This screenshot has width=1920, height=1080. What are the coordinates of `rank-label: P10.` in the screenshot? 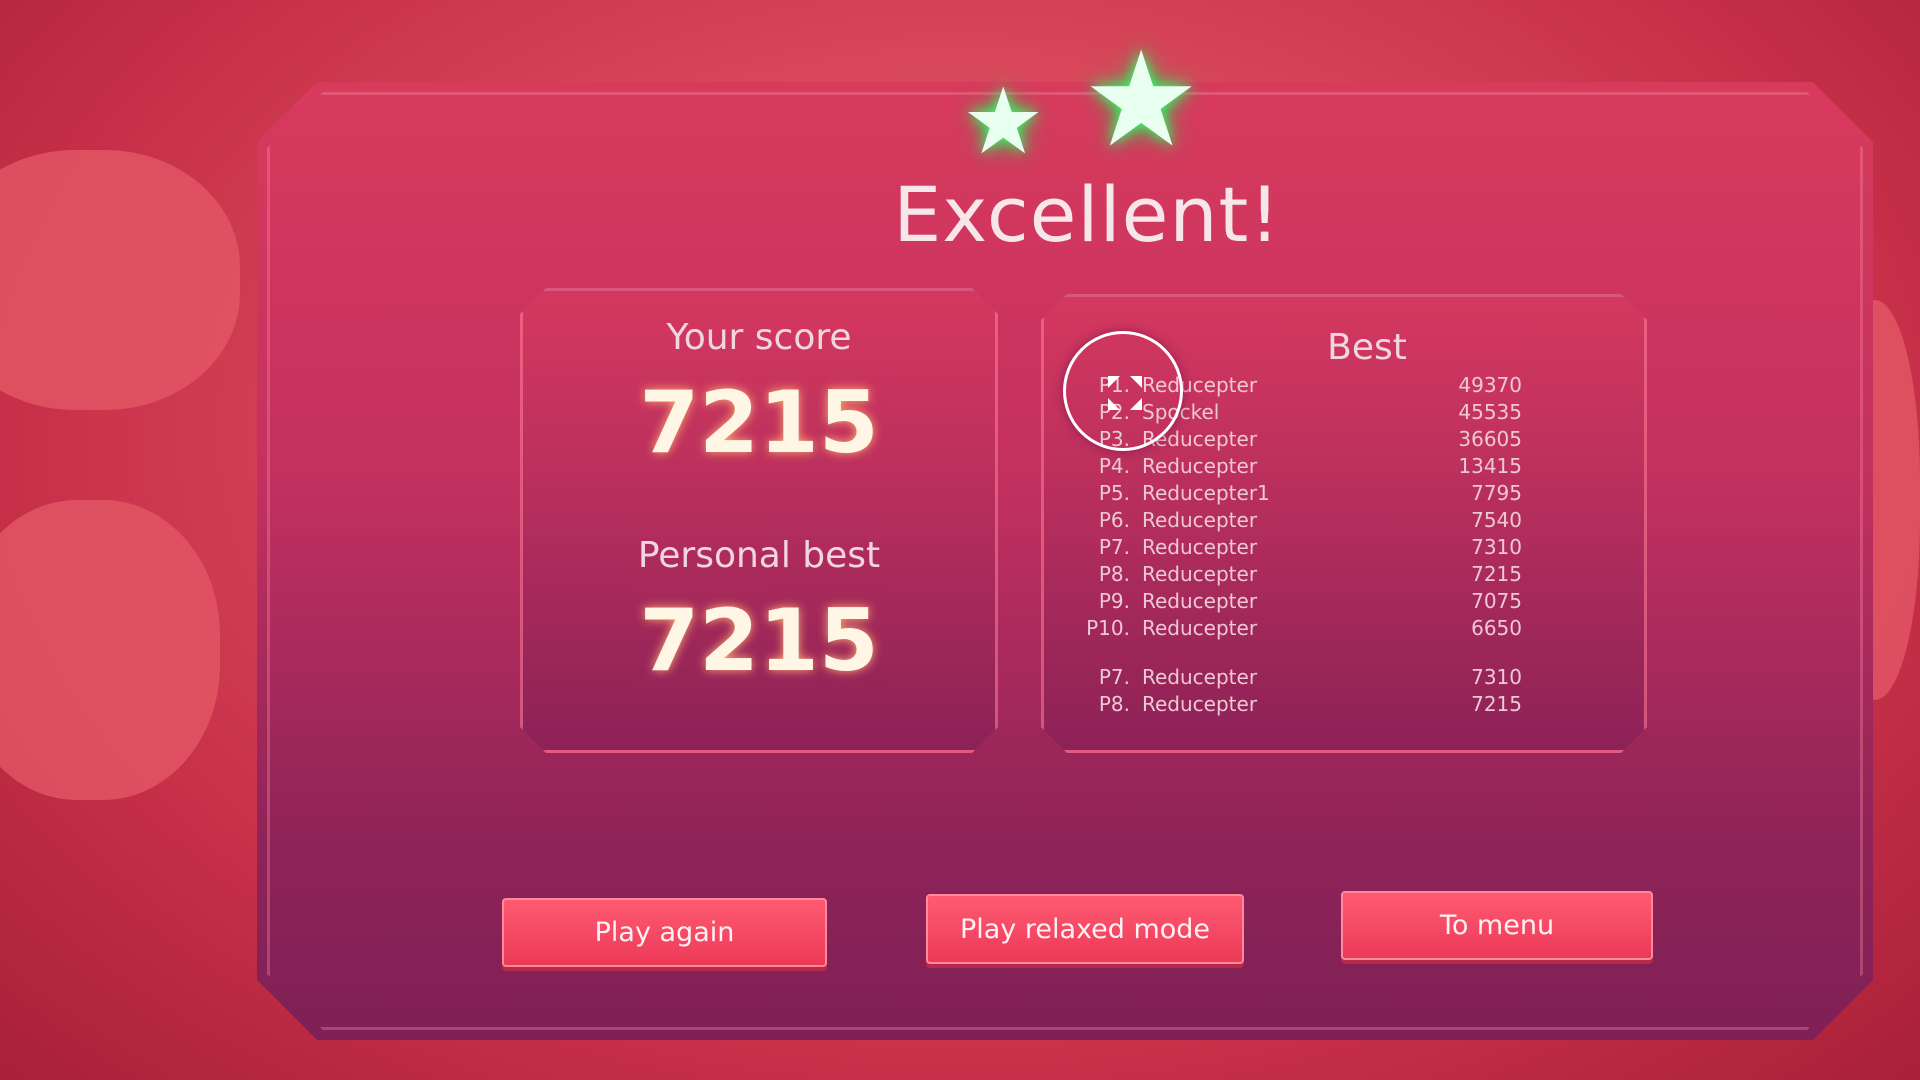 It's located at (1108, 628).